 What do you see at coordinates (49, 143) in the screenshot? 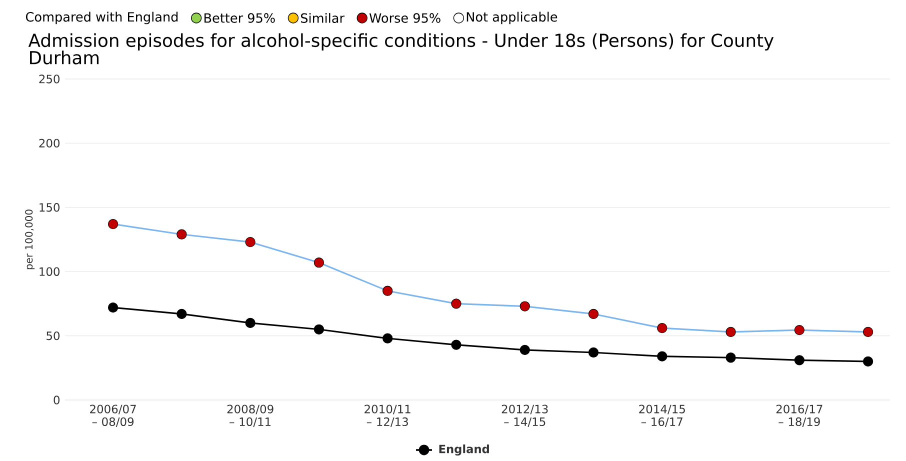
I see `y-tick-label: 200` at bounding box center [49, 143].